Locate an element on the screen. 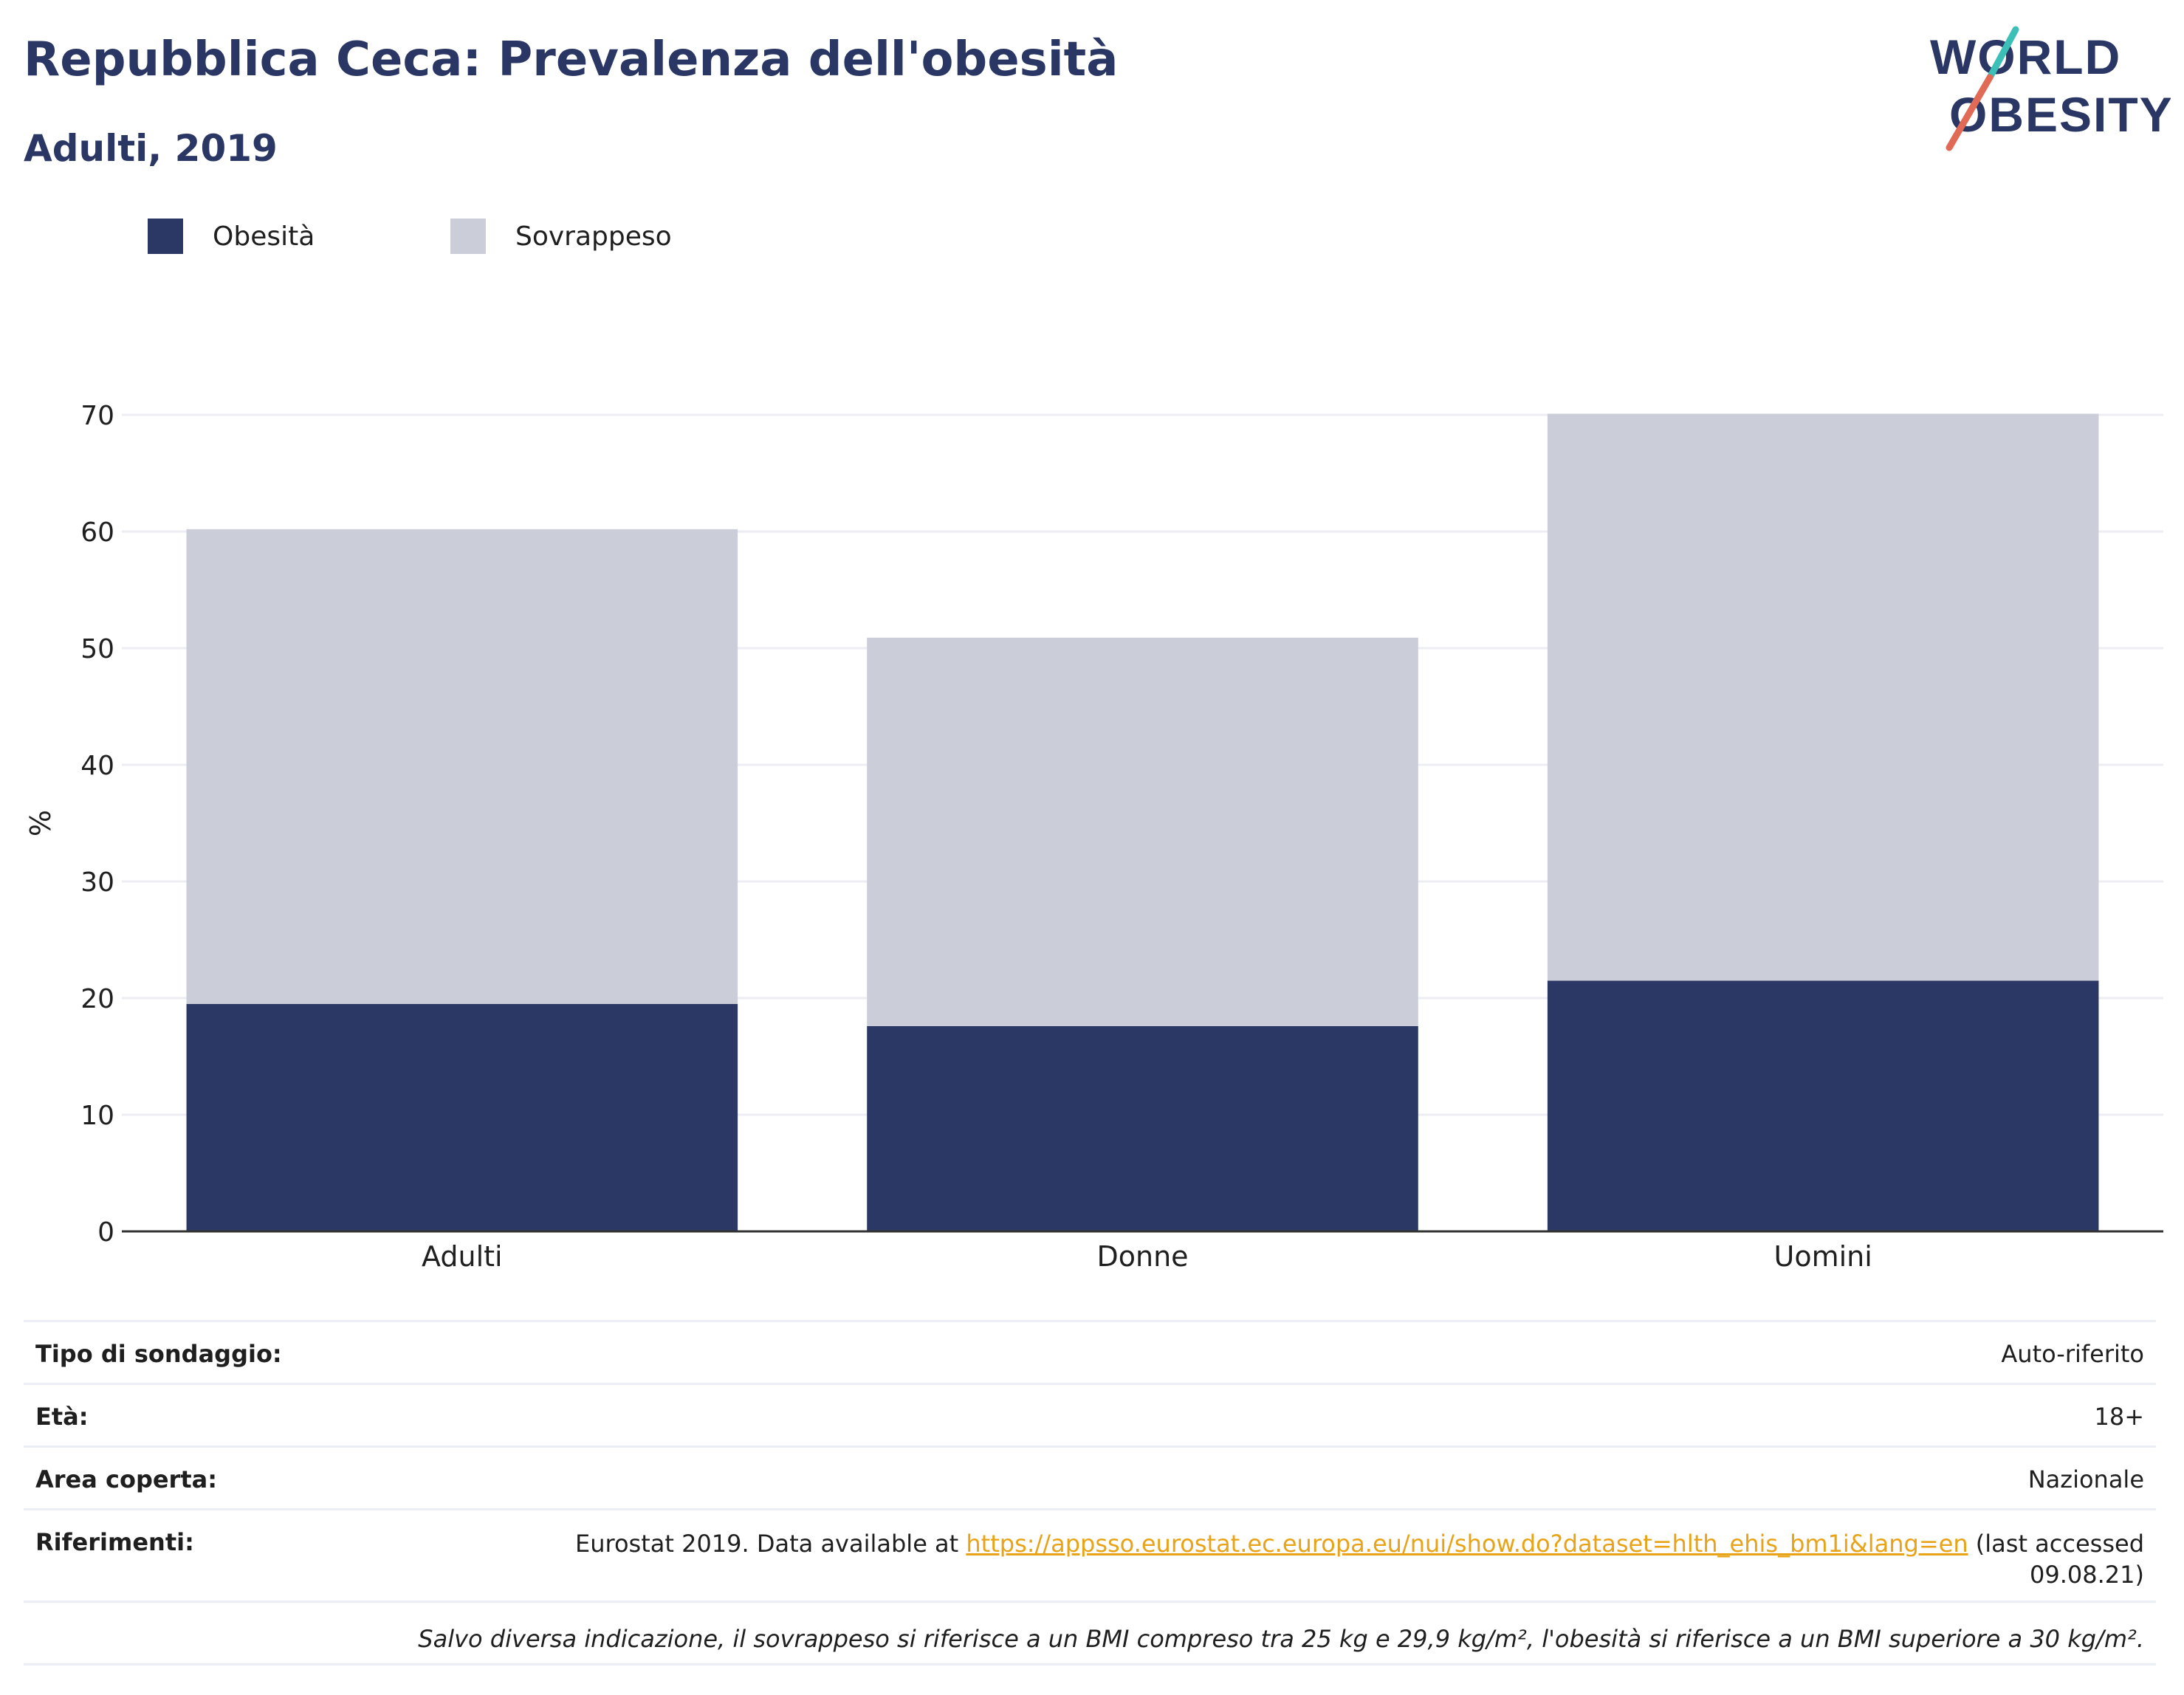 The width and height of the screenshot is (2184, 1695). info-row-age: Età: 18+ is located at coordinates (1090, 1414).